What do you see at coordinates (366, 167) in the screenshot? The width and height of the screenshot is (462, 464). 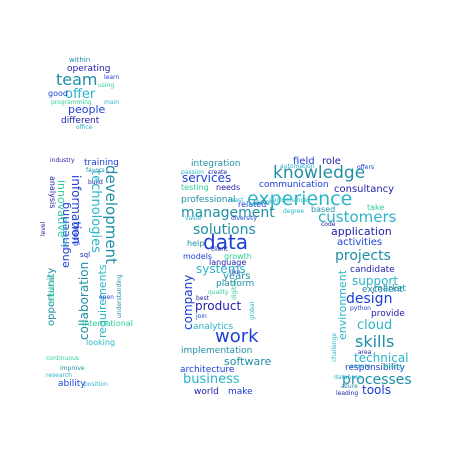 I see `word: offers` at bounding box center [366, 167].